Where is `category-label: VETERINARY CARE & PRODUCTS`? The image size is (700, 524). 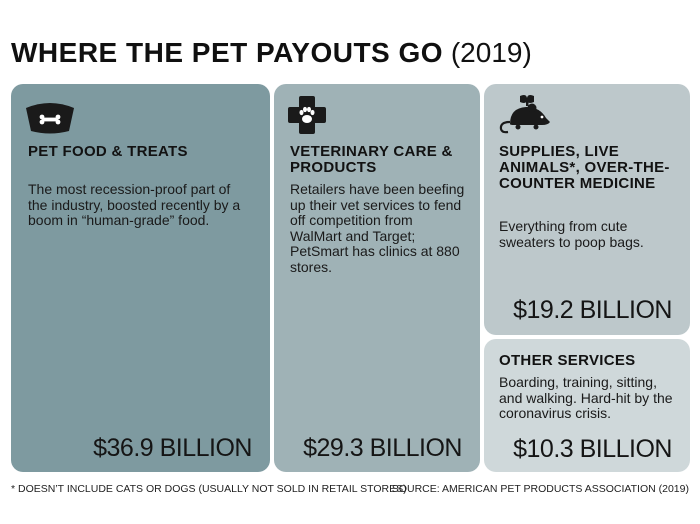
category-label: VETERINARY CARE & PRODUCTS is located at coordinates (371, 159).